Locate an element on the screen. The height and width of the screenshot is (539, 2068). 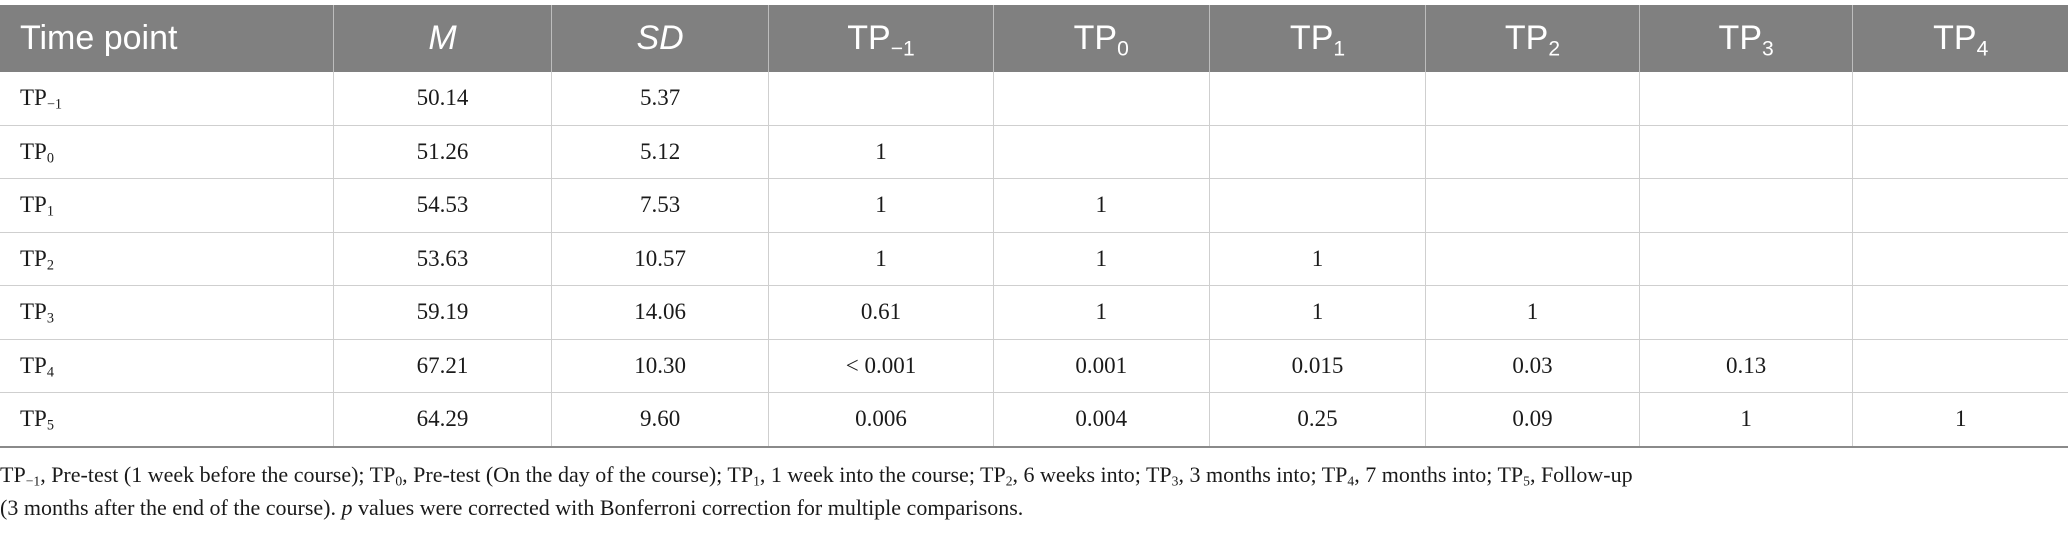
row-label: TP−1 is located at coordinates (167, 99).